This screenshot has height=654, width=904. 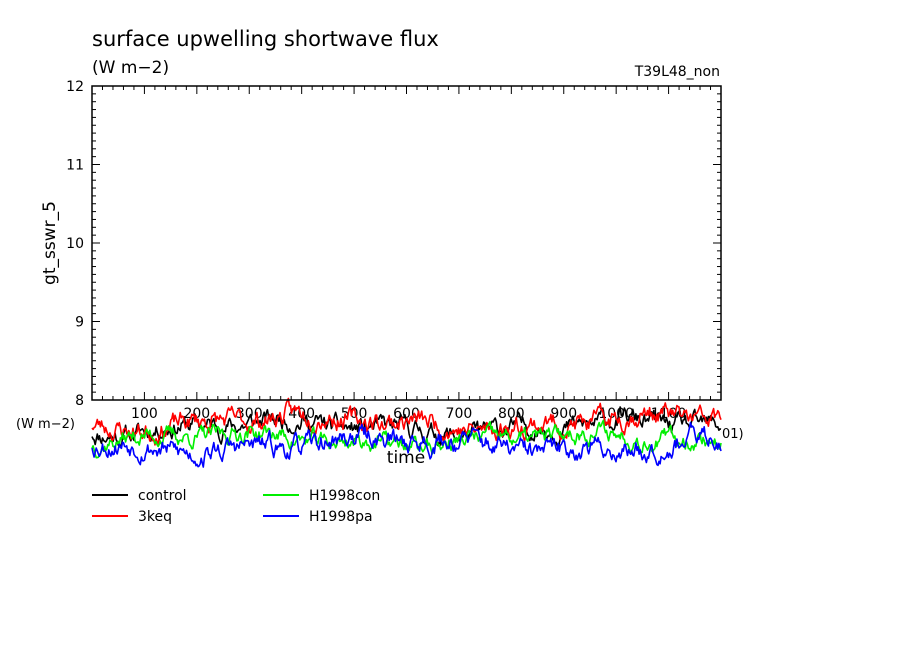 I want to click on x-tick-label: 700, so click(x=459, y=414).